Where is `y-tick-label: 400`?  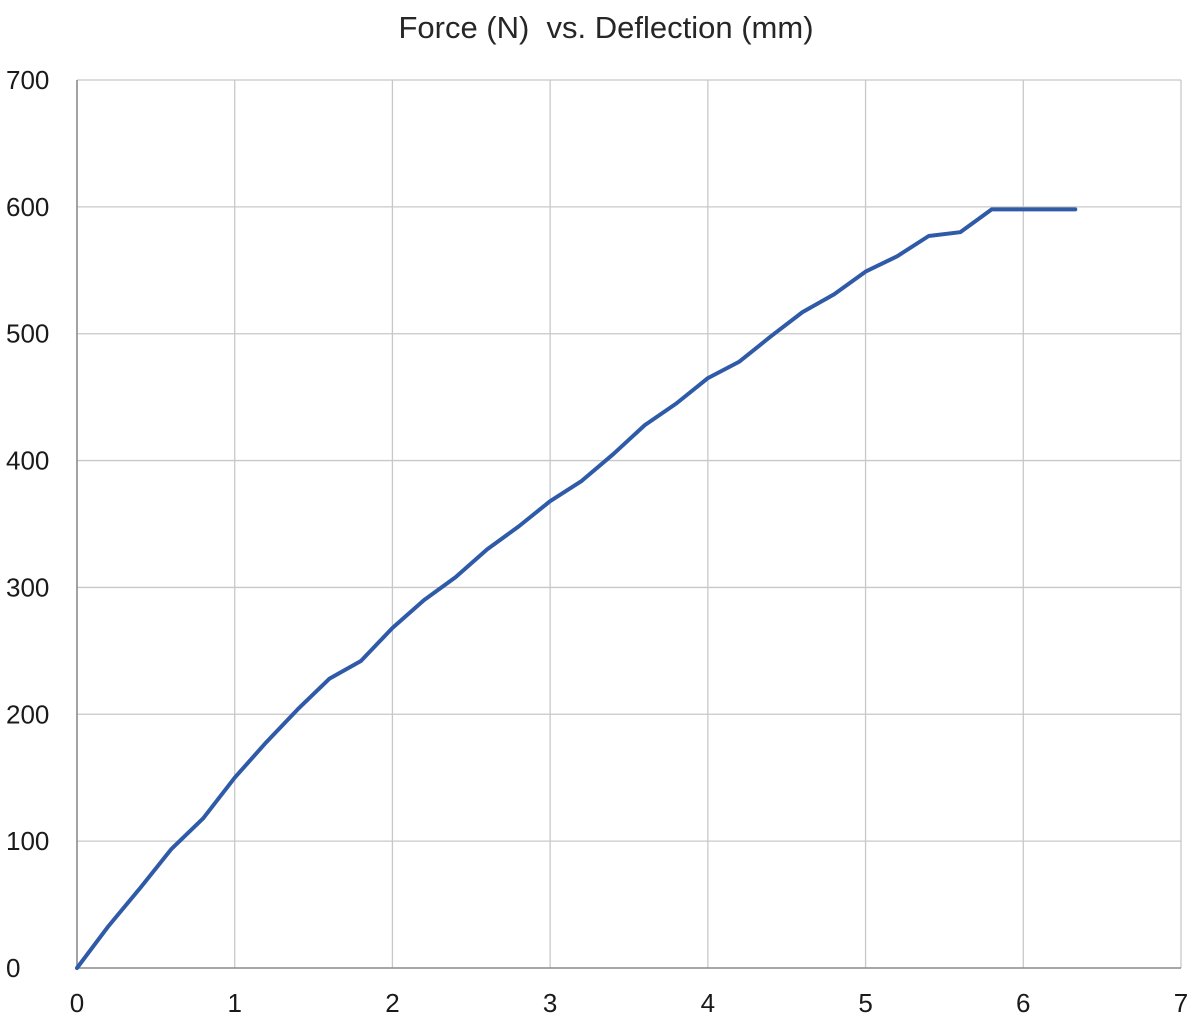
y-tick-label: 400 is located at coordinates (27, 461).